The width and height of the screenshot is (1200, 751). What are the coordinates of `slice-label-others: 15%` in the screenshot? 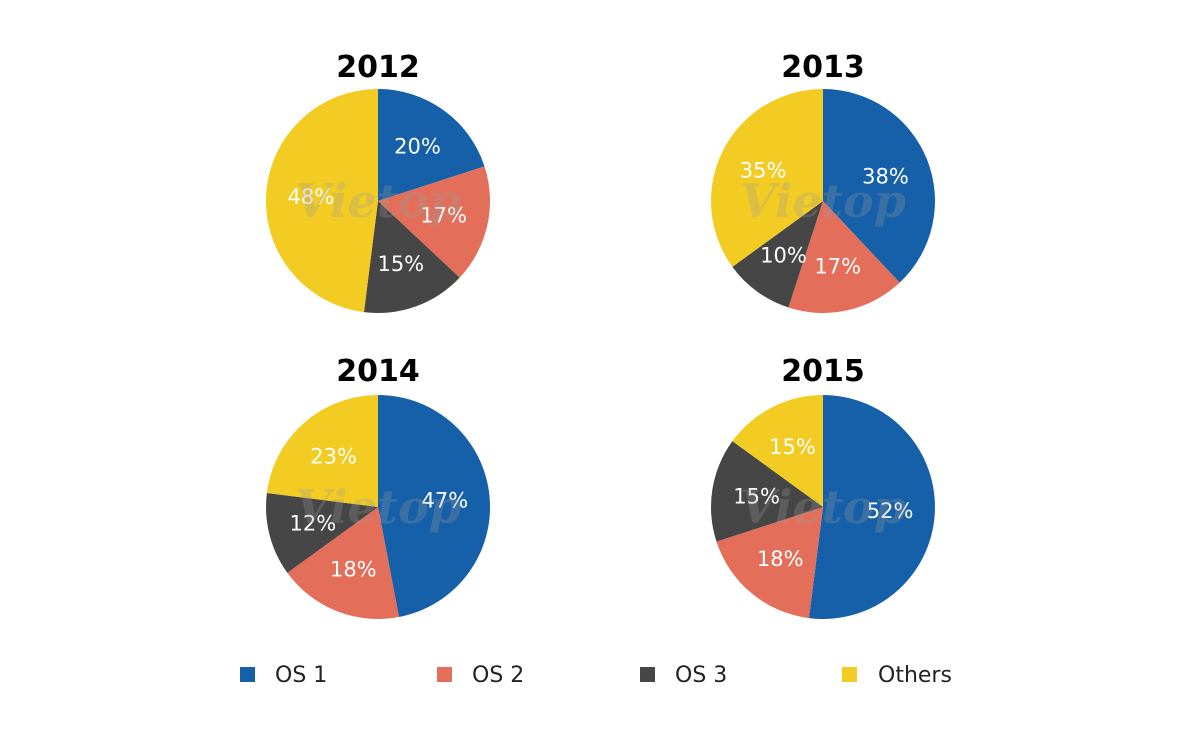 It's located at (792, 447).